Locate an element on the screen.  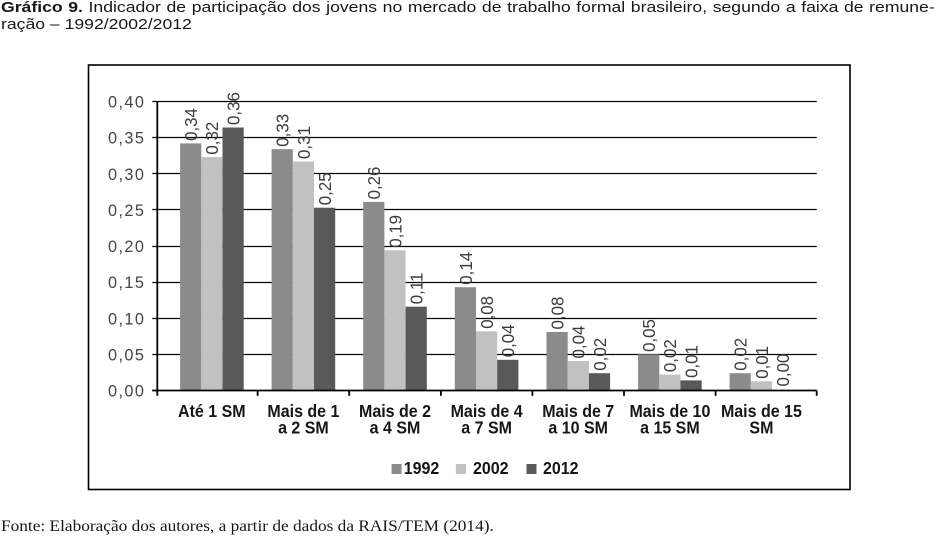
svg-text: a 4 SM is located at coordinates (395, 428).